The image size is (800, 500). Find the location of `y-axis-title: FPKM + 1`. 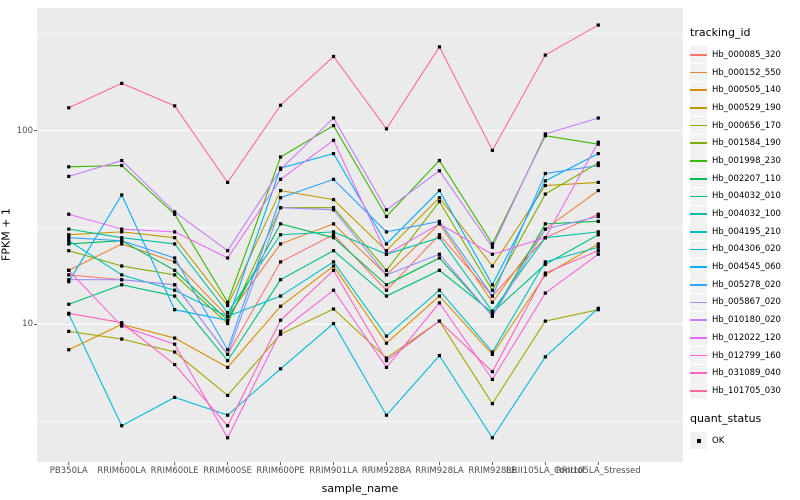

y-axis-title: FPKM + 1 is located at coordinates (6, 234).